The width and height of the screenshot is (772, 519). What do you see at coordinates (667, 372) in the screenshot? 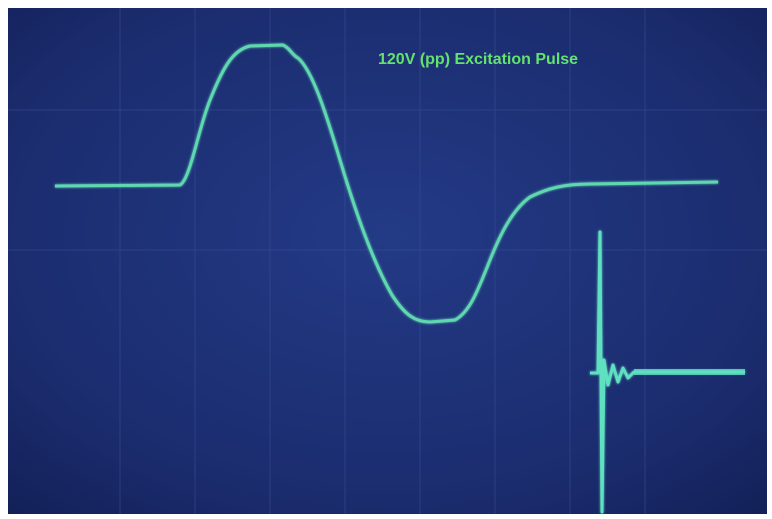
I see `response-ringing` at bounding box center [667, 372].